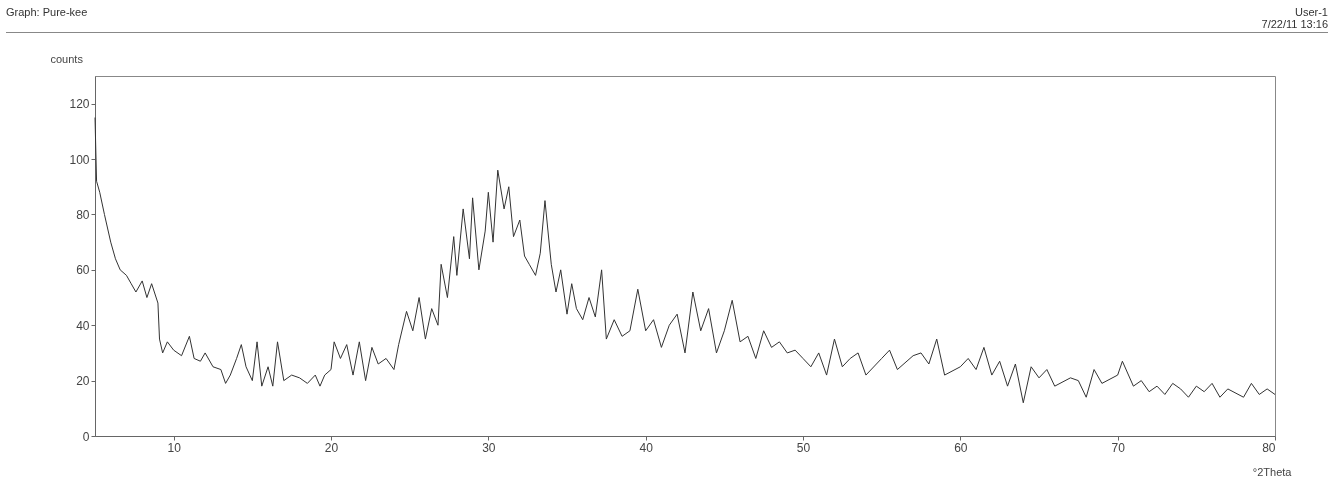 Image resolution: width=1338 pixels, height=488 pixels. I want to click on y-tick-label: 20, so click(83, 381).